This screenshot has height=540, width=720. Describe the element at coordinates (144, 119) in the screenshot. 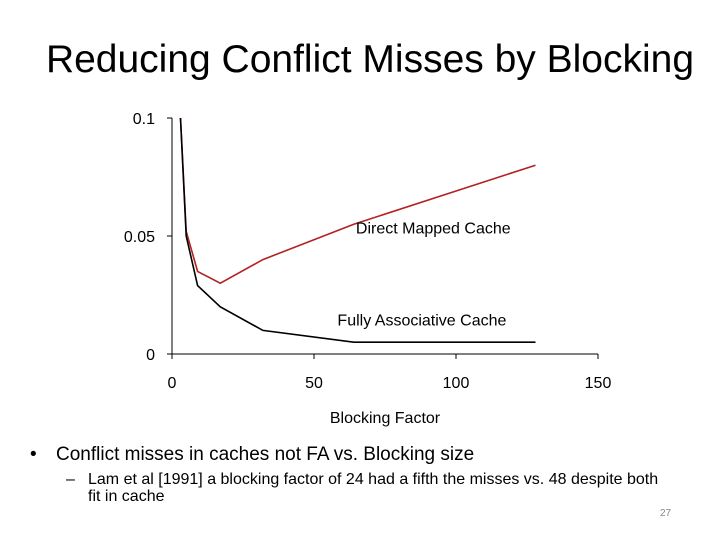

I see `y-tick-label: 0.1` at that location.